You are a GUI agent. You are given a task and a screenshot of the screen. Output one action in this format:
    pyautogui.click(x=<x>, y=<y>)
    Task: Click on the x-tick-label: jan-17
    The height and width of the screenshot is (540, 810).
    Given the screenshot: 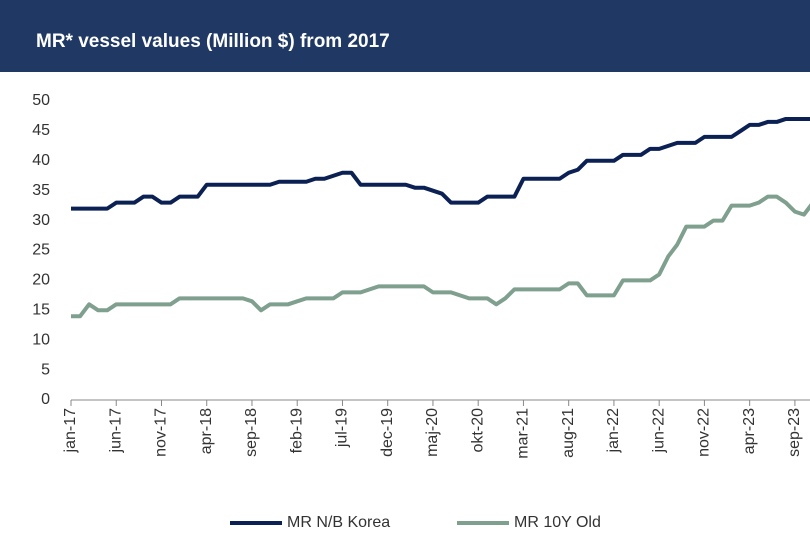 What is the action you would take?
    pyautogui.click(x=70, y=431)
    